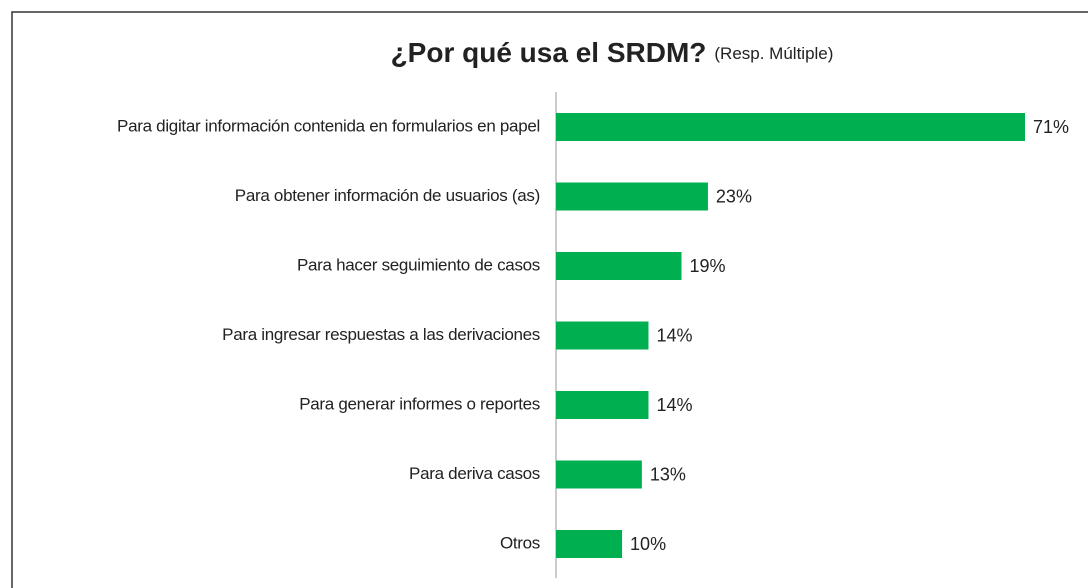 This screenshot has height=588, width=1088. I want to click on value-label: 10%, so click(648, 544).